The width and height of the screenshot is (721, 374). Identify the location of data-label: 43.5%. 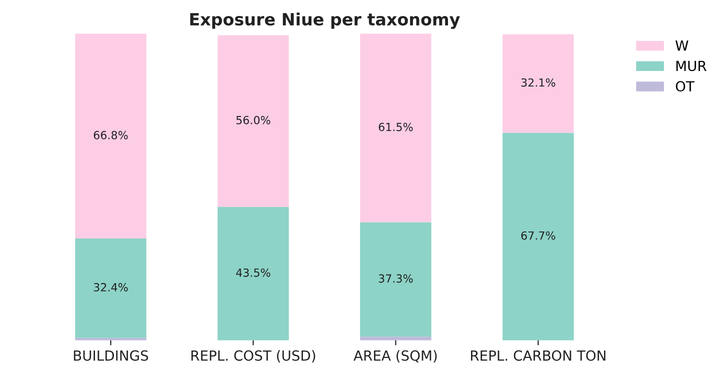
(253, 272).